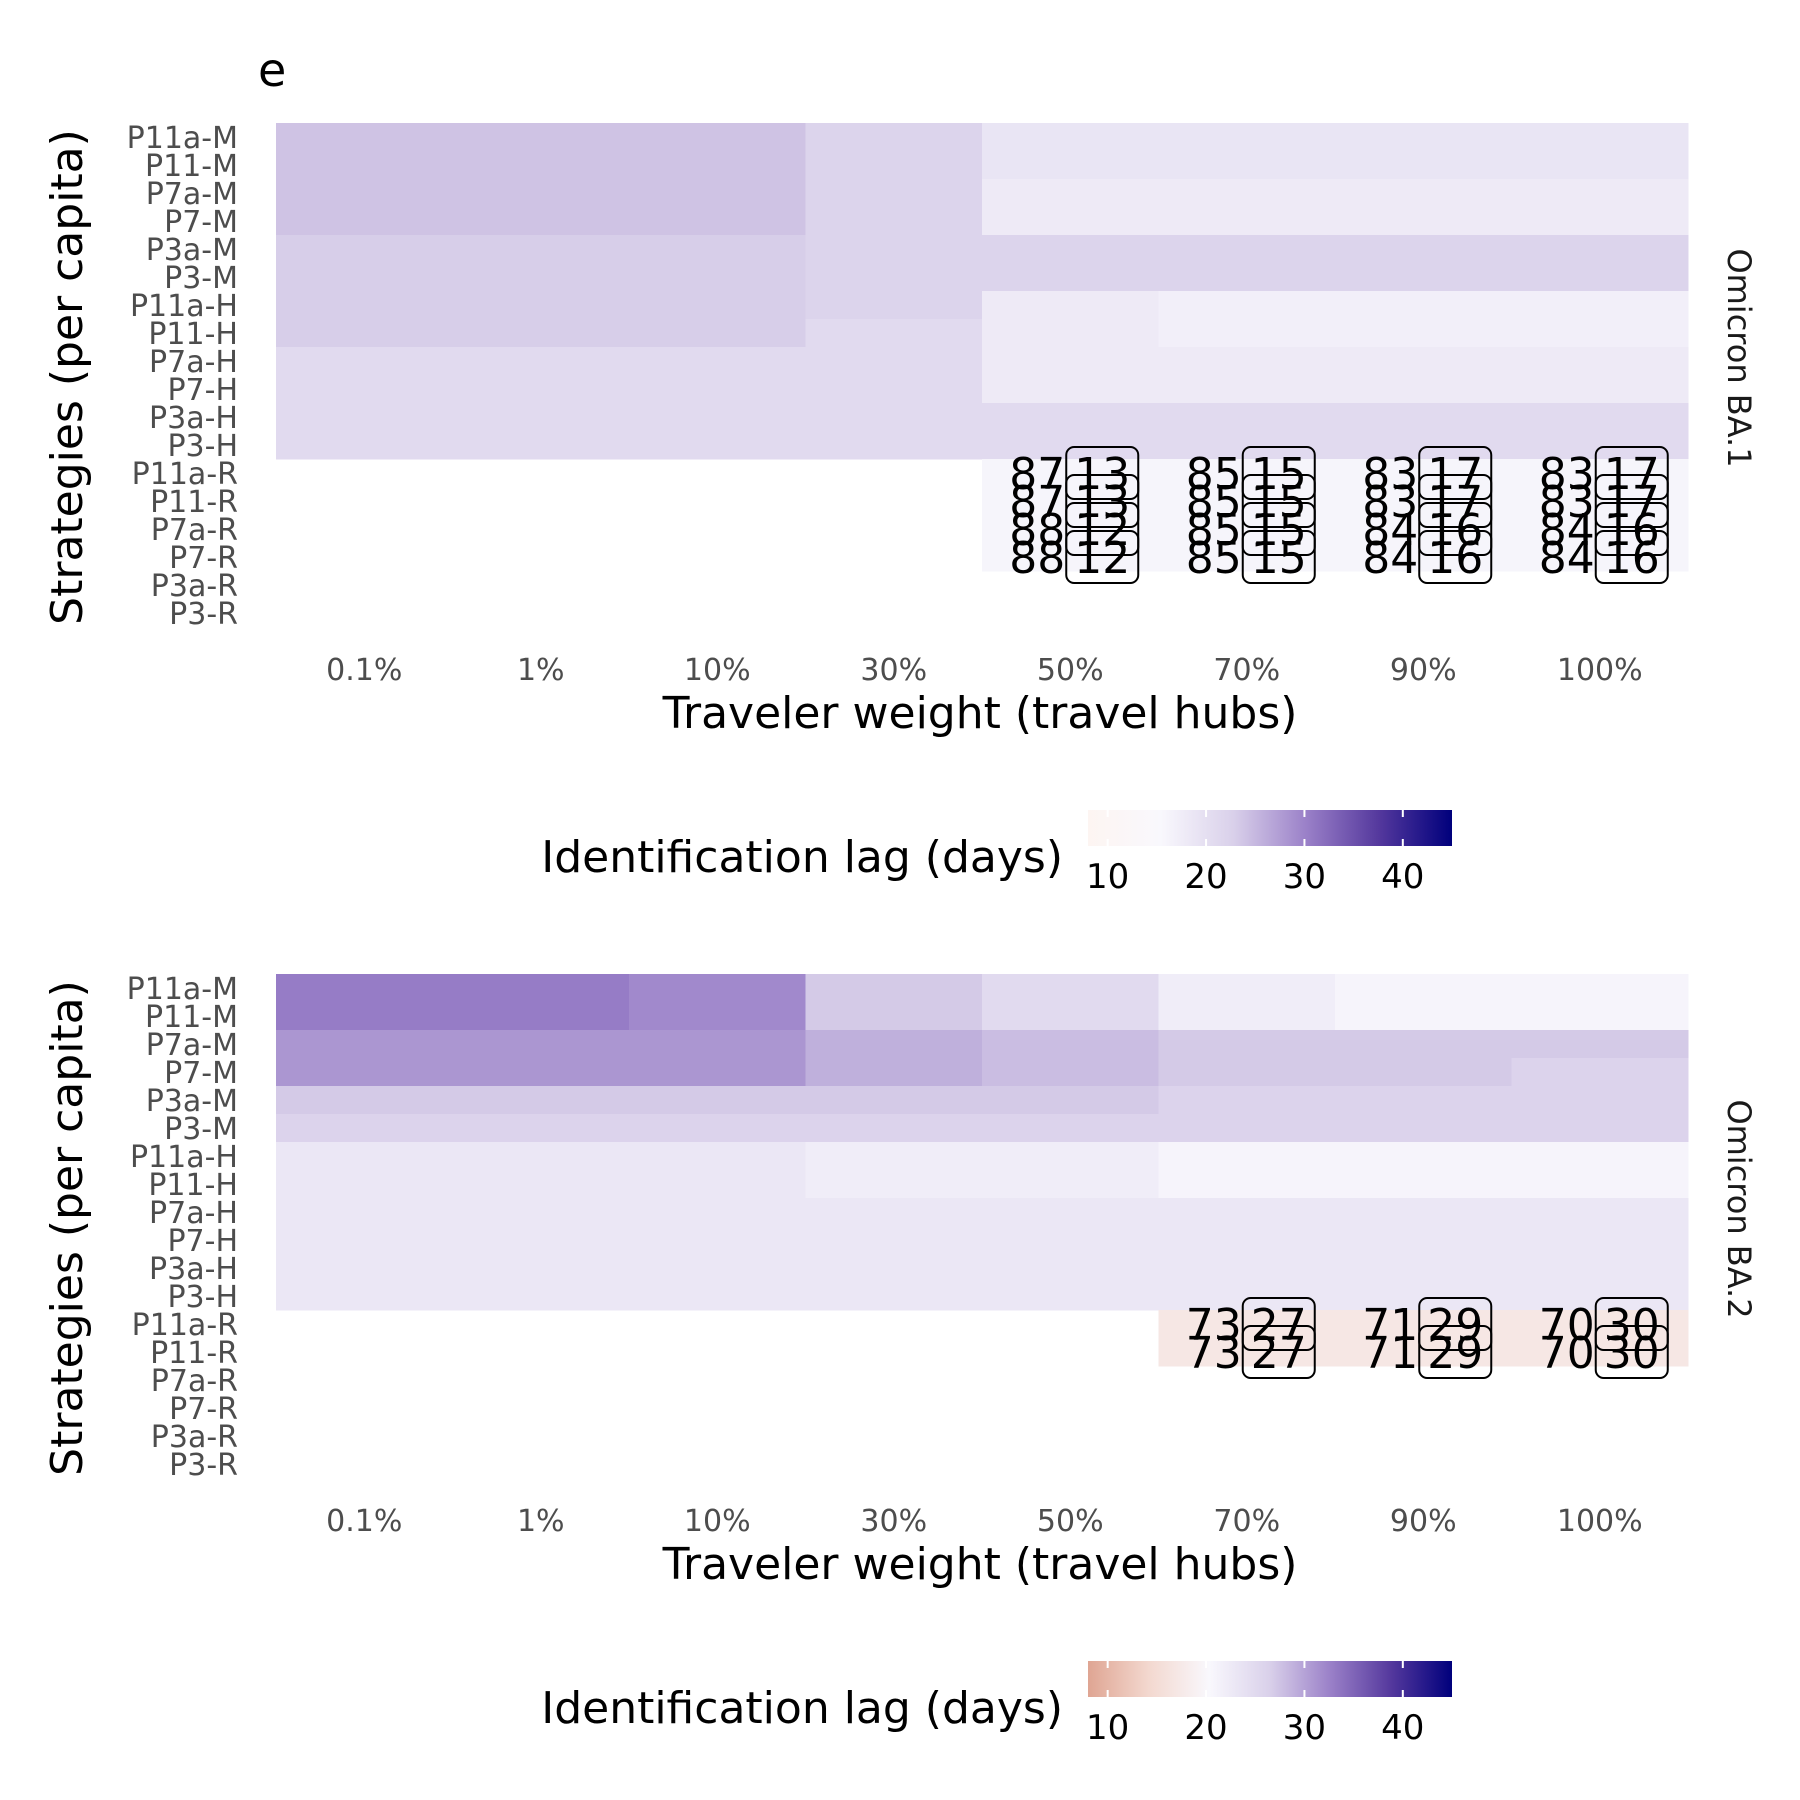 Image resolution: width=1800 pixels, height=1800 pixels. I want to click on x-tick-label: 100%, so click(1600, 670).